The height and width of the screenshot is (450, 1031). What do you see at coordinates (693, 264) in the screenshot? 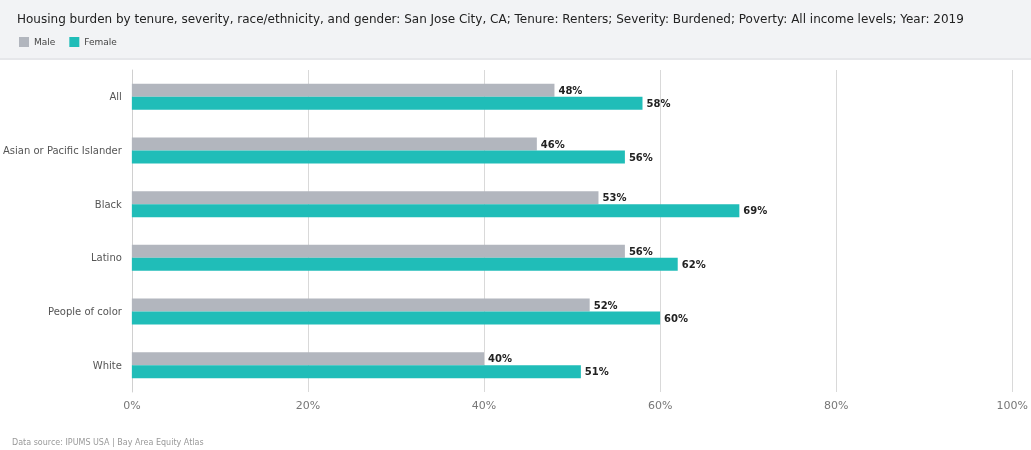
I see `data-label: 62%` at bounding box center [693, 264].